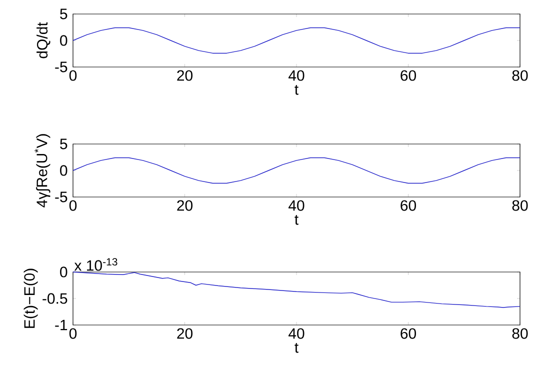  Describe the element at coordinates (296, 40) in the screenshot. I see `line-series` at that location.